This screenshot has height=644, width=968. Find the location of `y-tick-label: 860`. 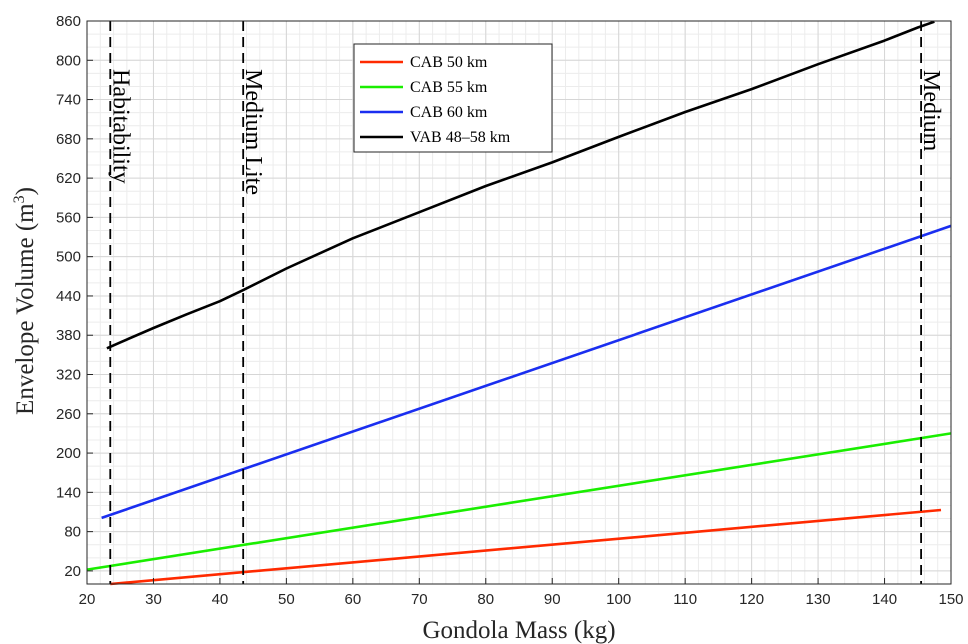

y-tick-label: 860 is located at coordinates (68, 21).